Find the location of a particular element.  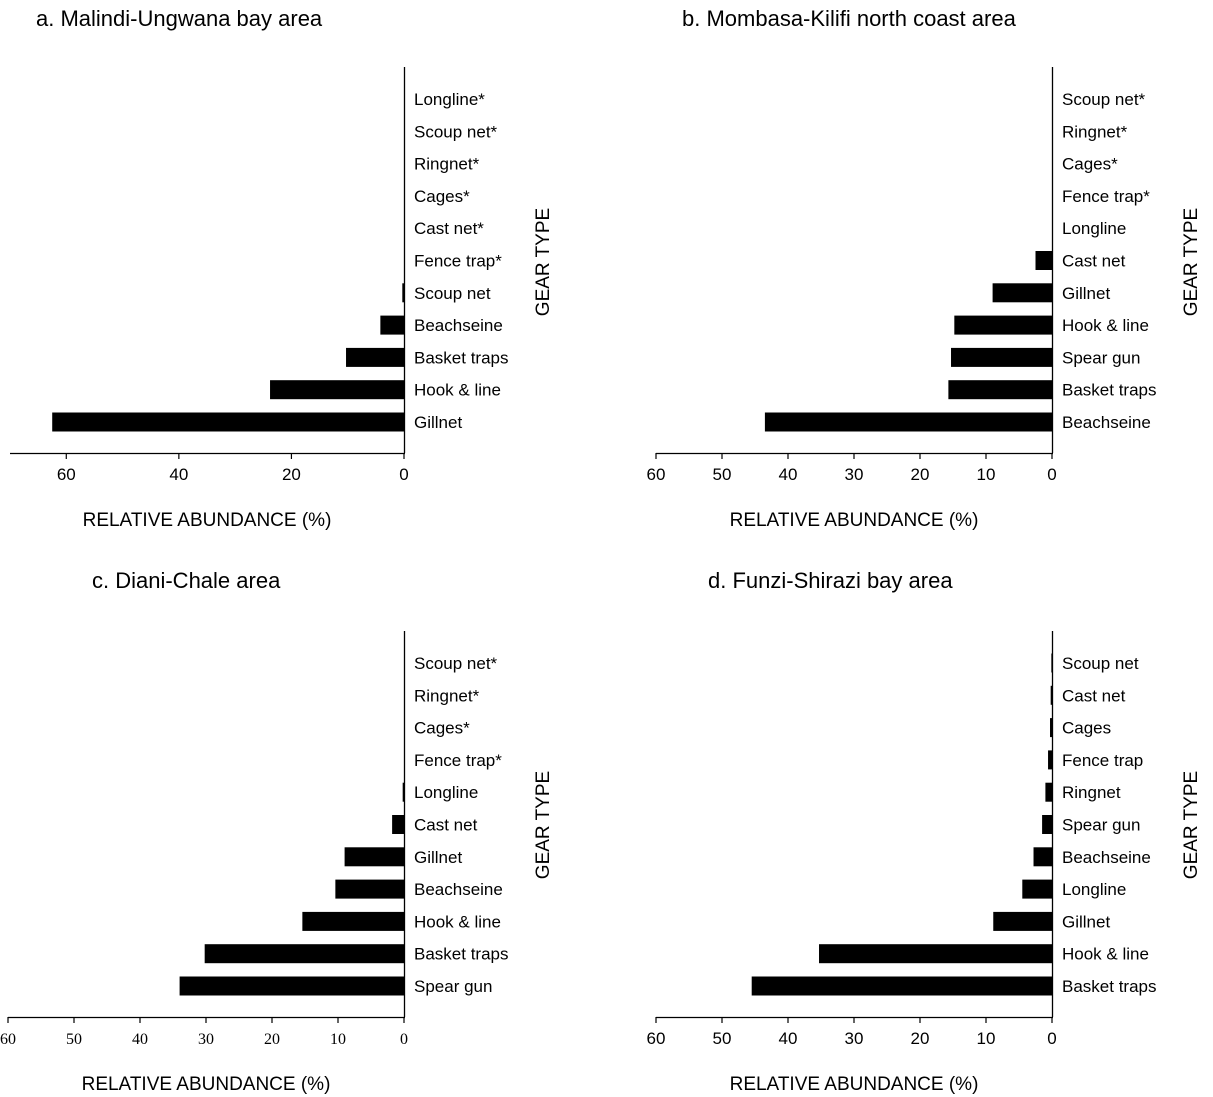

category-label: Fence trap is located at coordinates (1102, 760).